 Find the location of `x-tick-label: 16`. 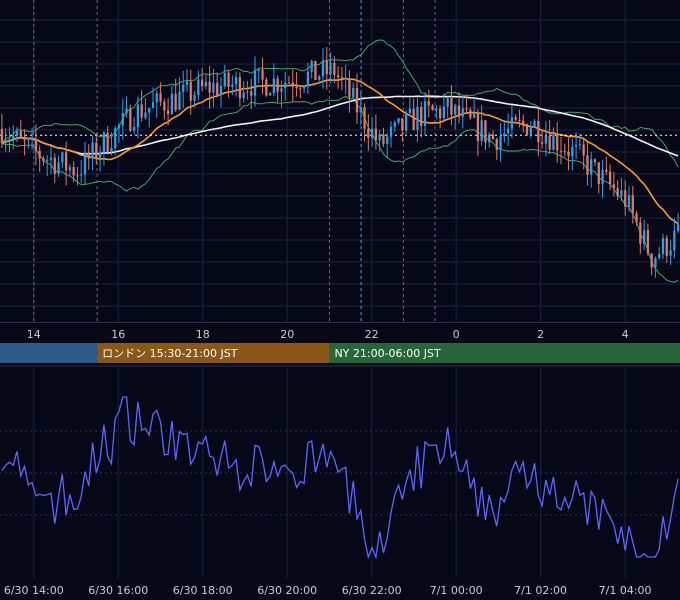

x-tick-label: 16 is located at coordinates (118, 334).